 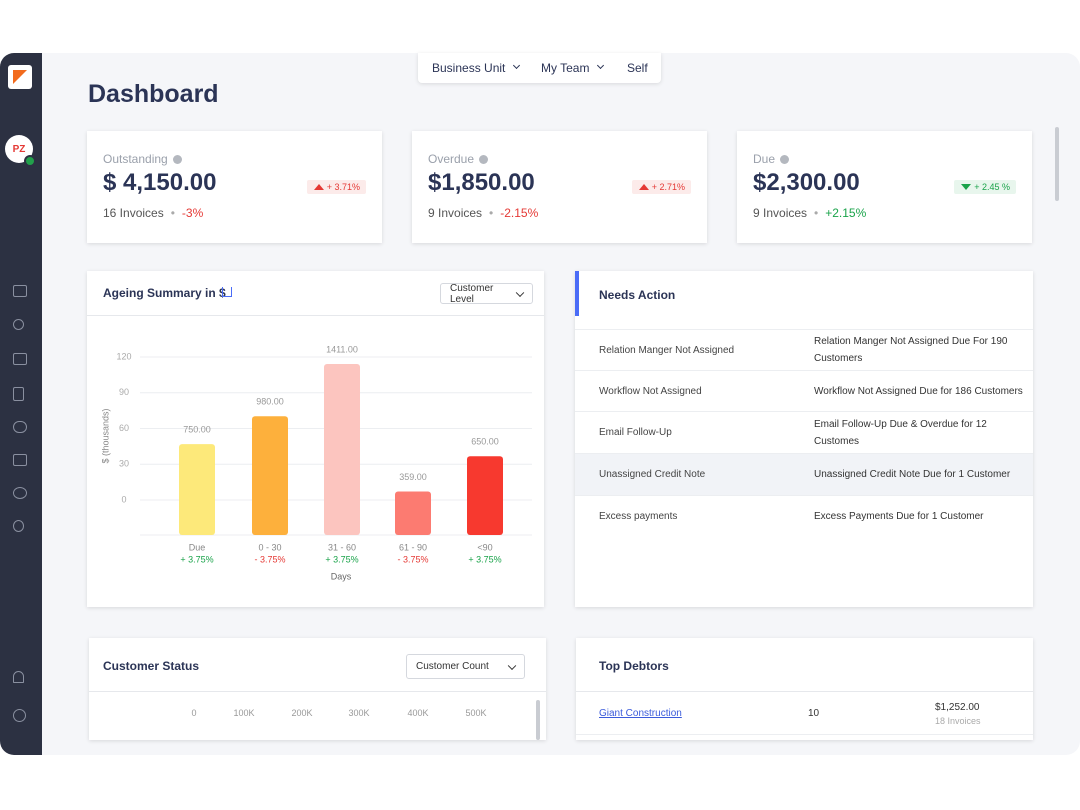 What do you see at coordinates (958, 721) in the screenshot?
I see `debtor-invoices: 18 Invoices` at bounding box center [958, 721].